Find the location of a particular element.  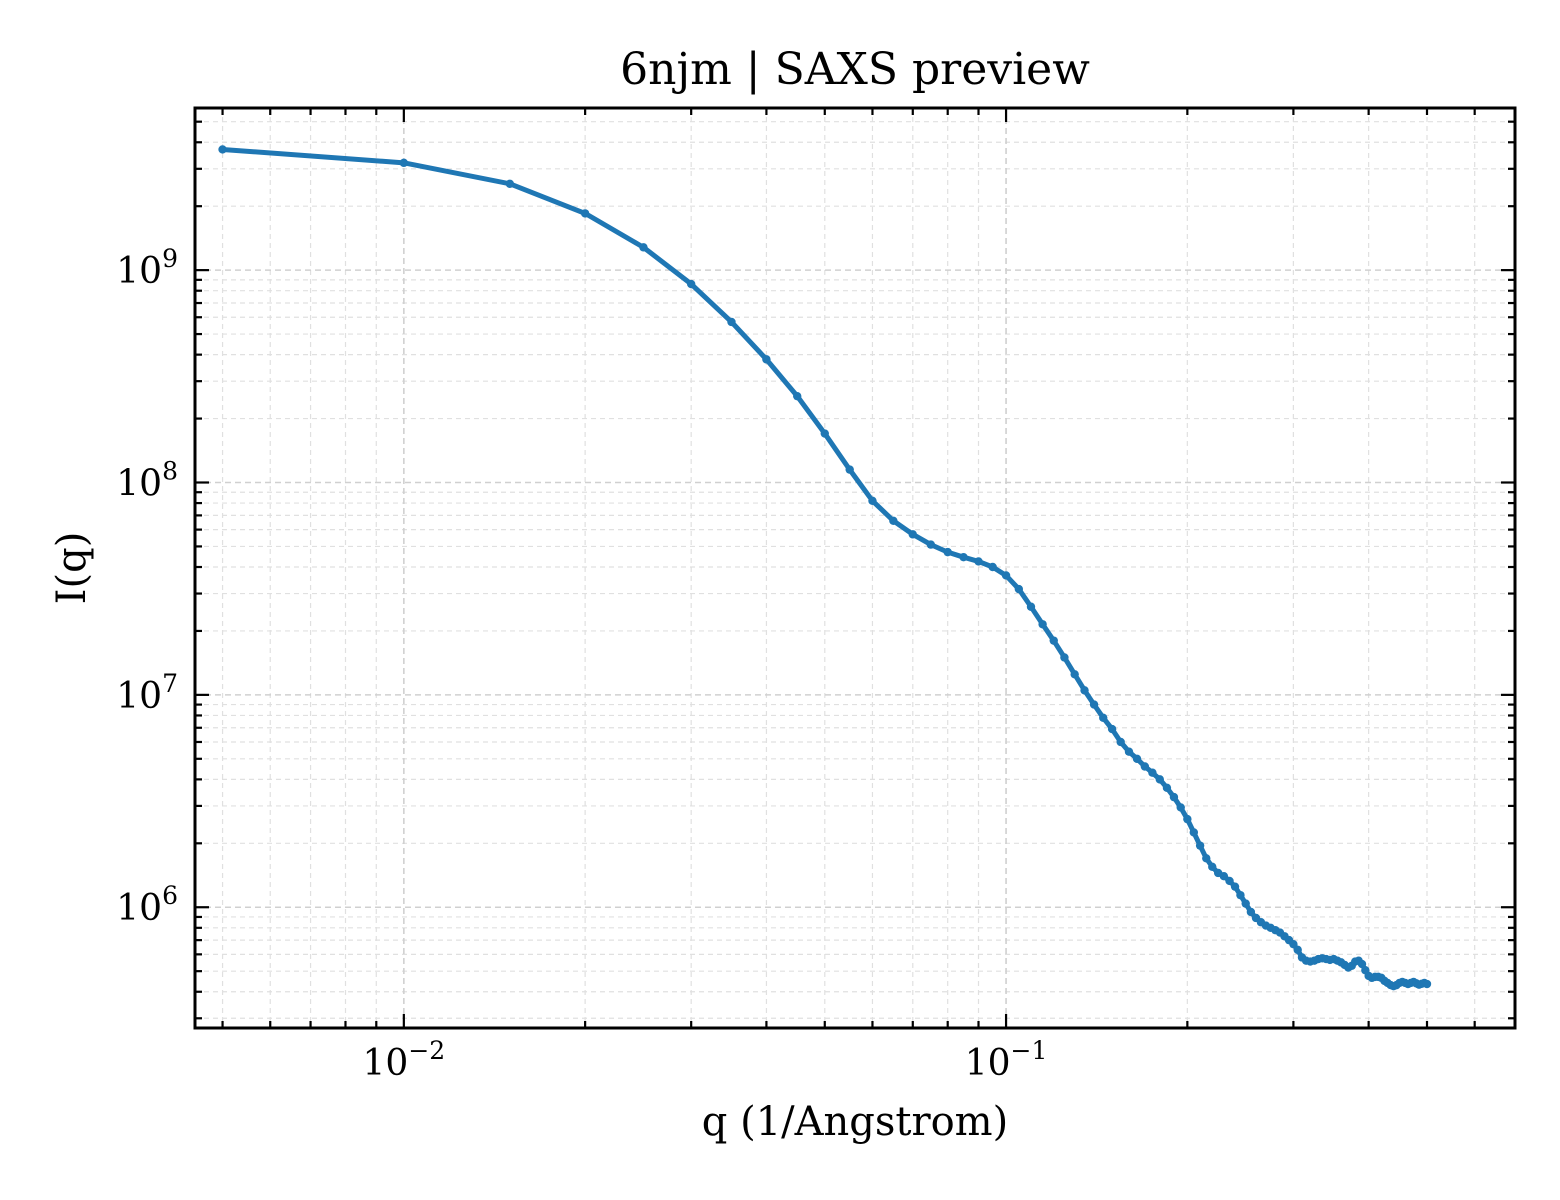

y-tick-label: 10⁷ is located at coordinates (147, 693).